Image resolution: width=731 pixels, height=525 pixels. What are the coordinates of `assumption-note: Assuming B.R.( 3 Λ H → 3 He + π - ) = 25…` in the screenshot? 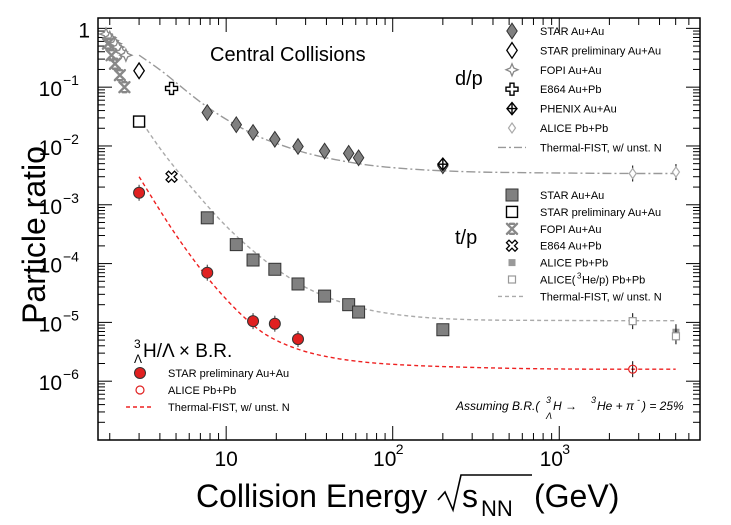 It's located at (569, 408).